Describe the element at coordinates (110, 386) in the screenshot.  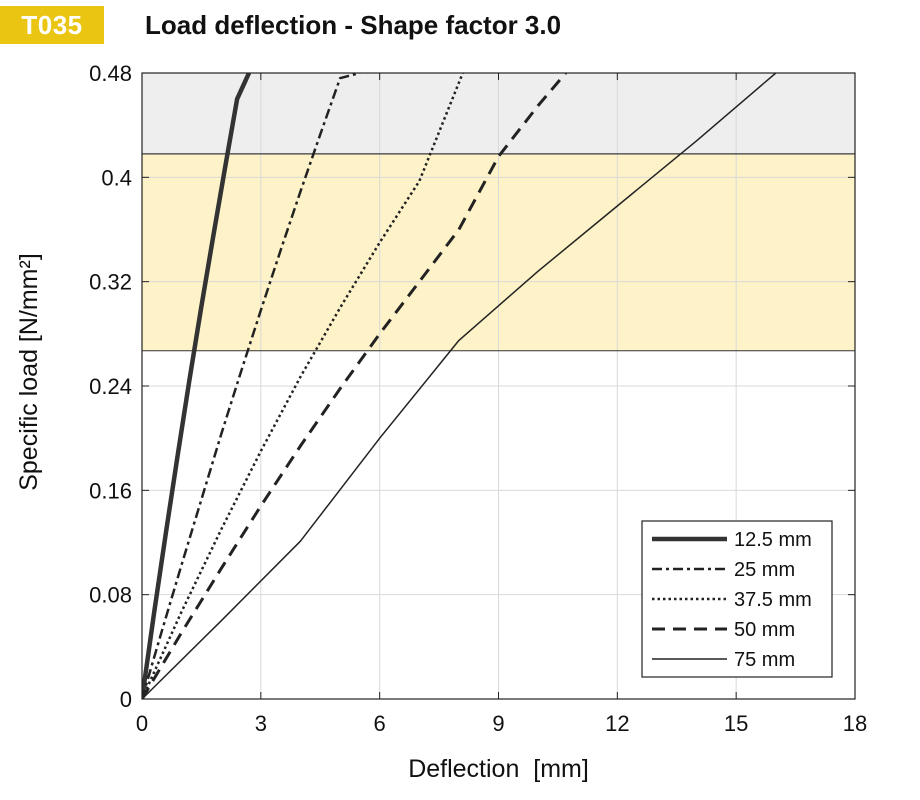
I see `y-tick-label: 0.24` at that location.